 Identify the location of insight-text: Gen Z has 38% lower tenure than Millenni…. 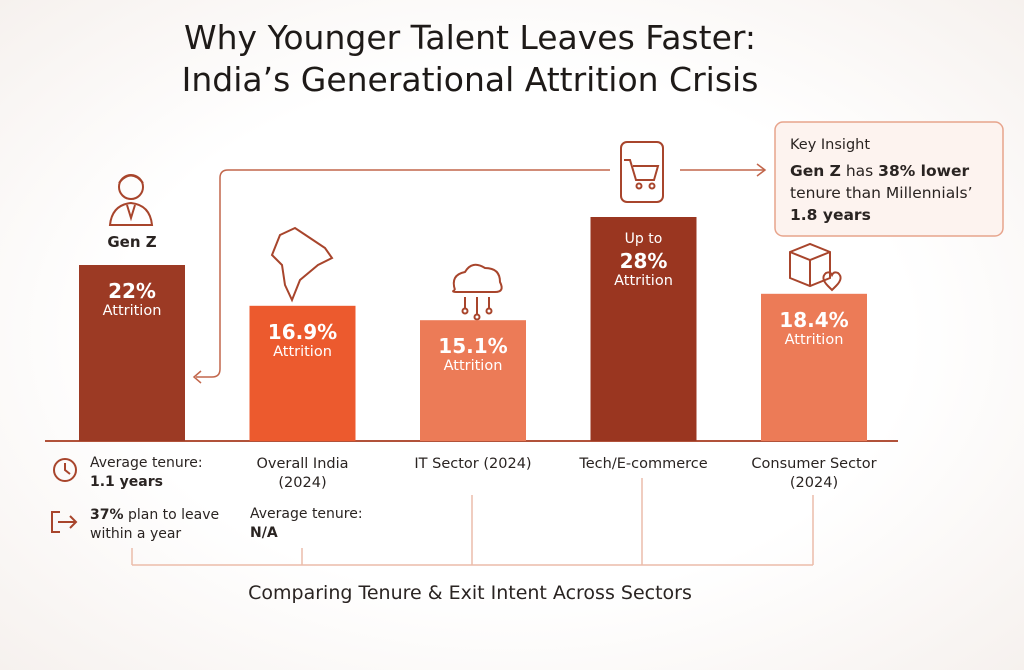
(892, 193).